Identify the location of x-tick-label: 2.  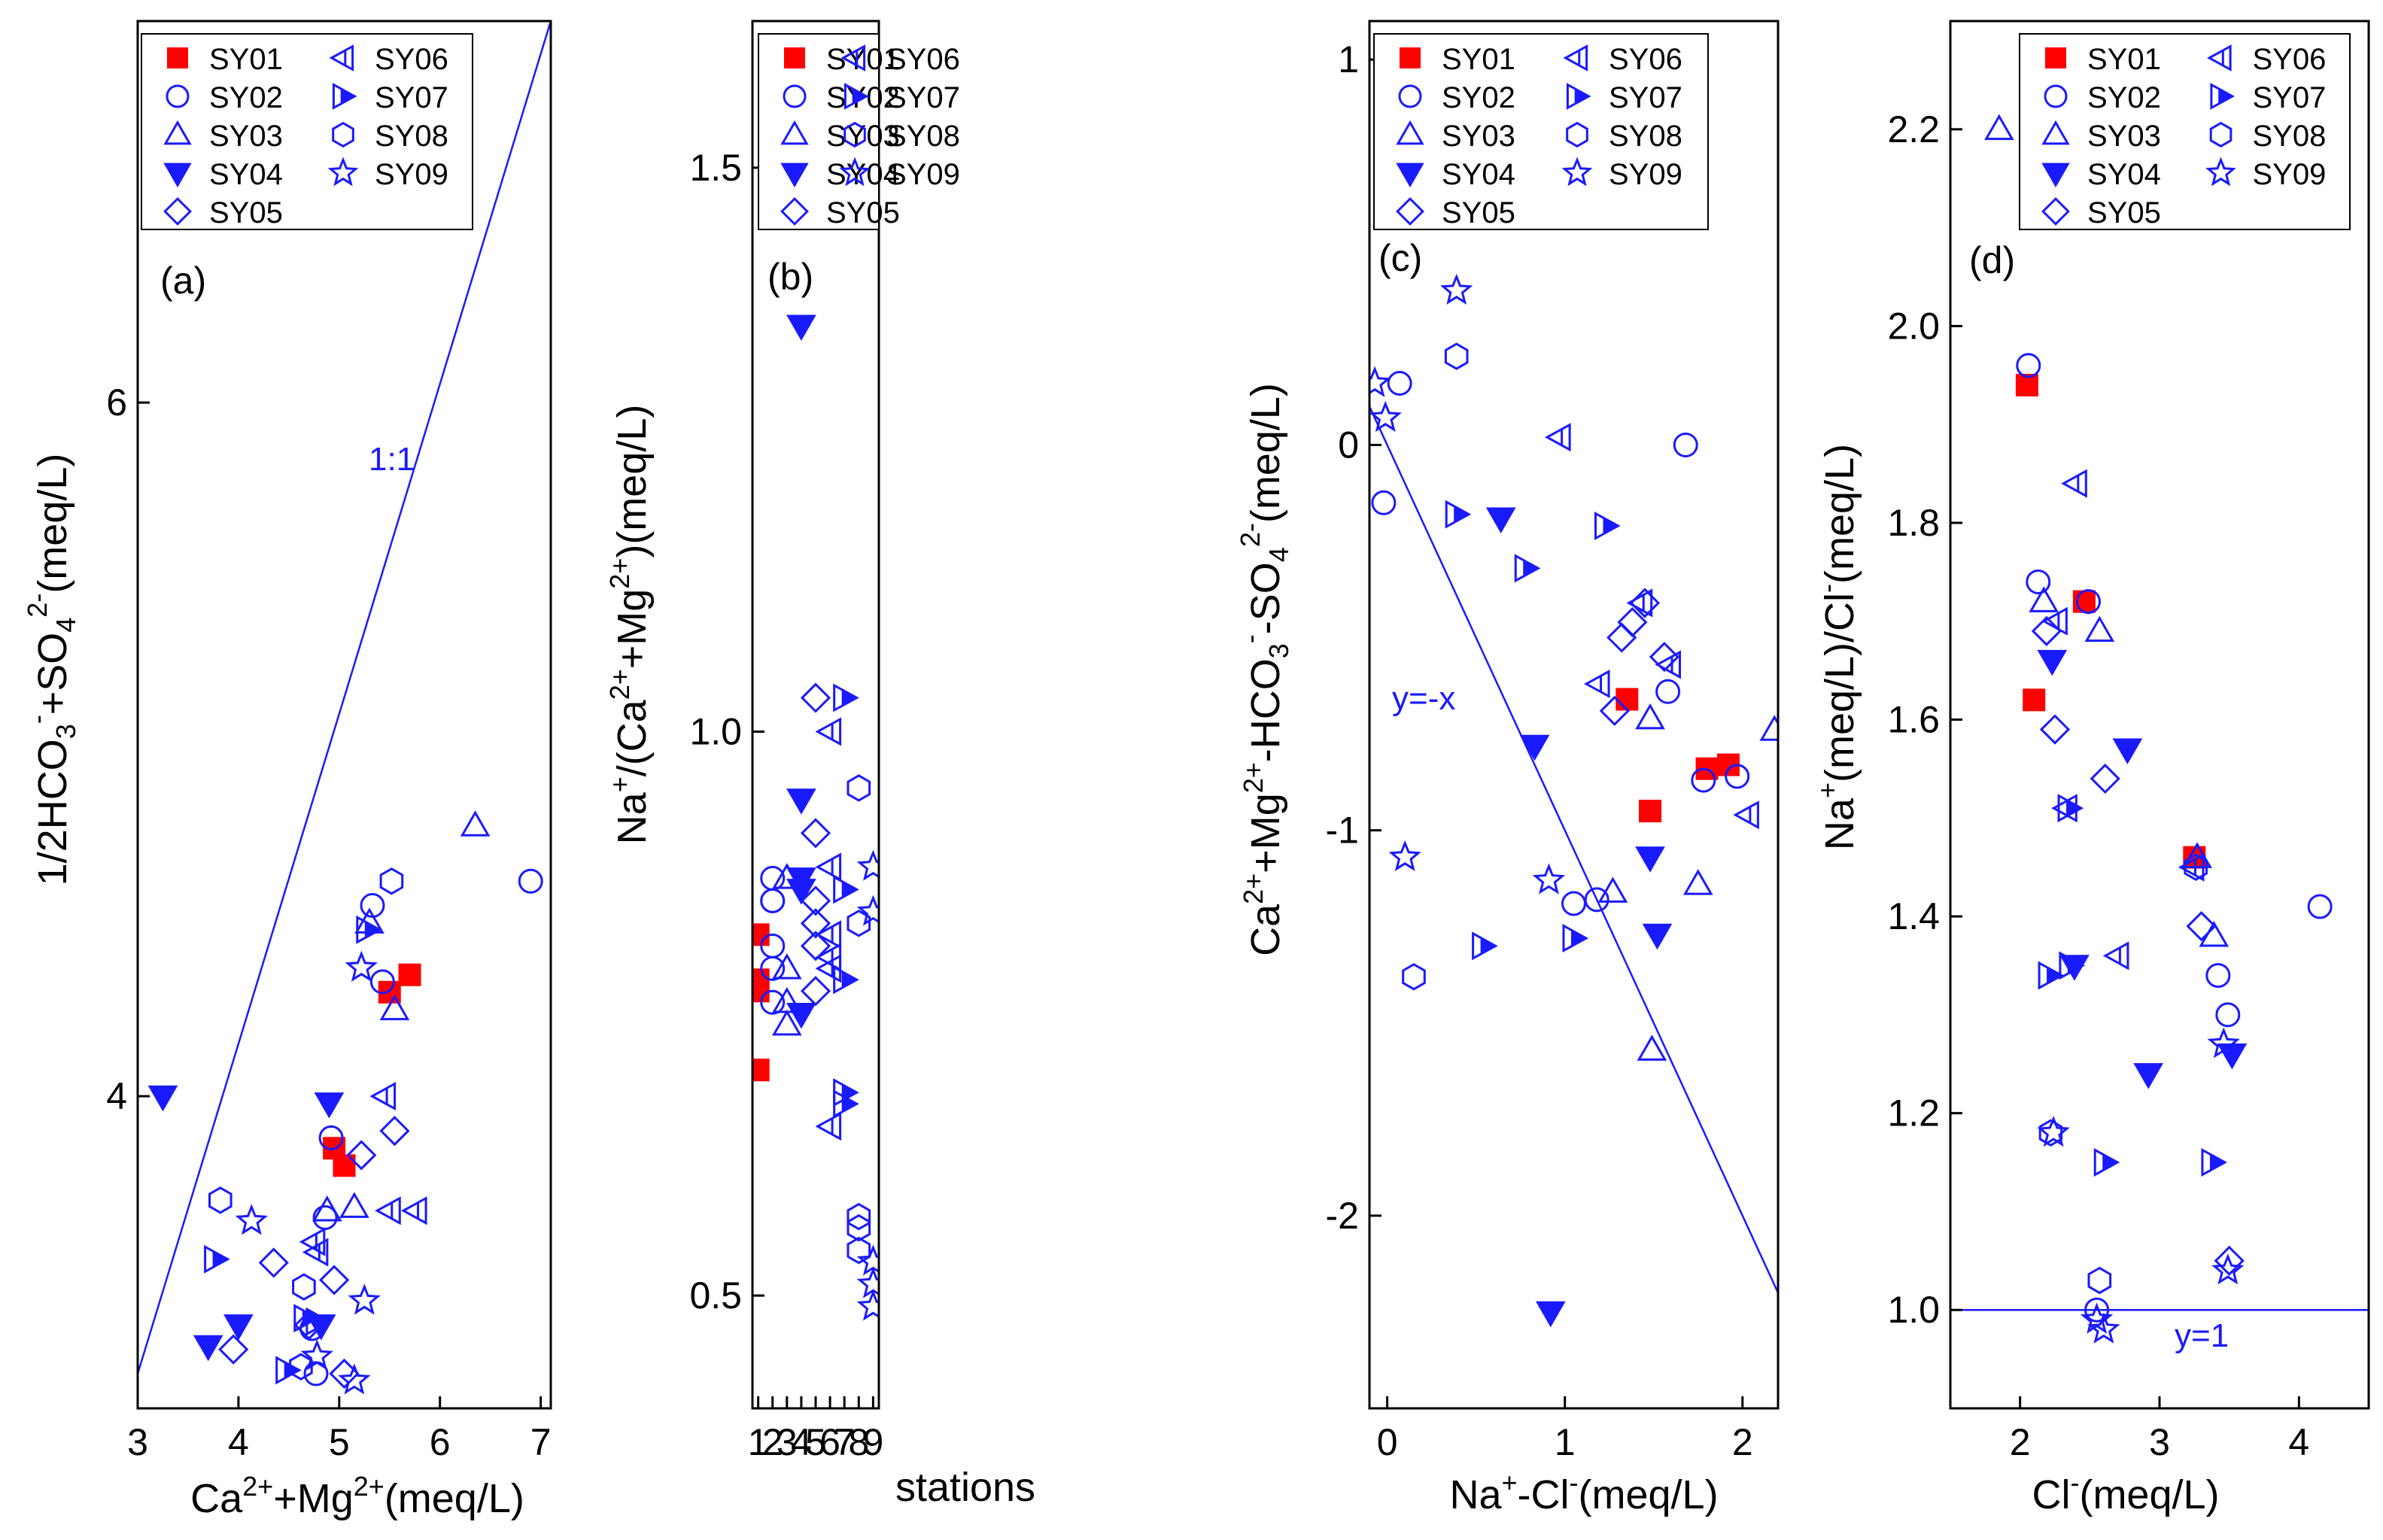
(1743, 1442).